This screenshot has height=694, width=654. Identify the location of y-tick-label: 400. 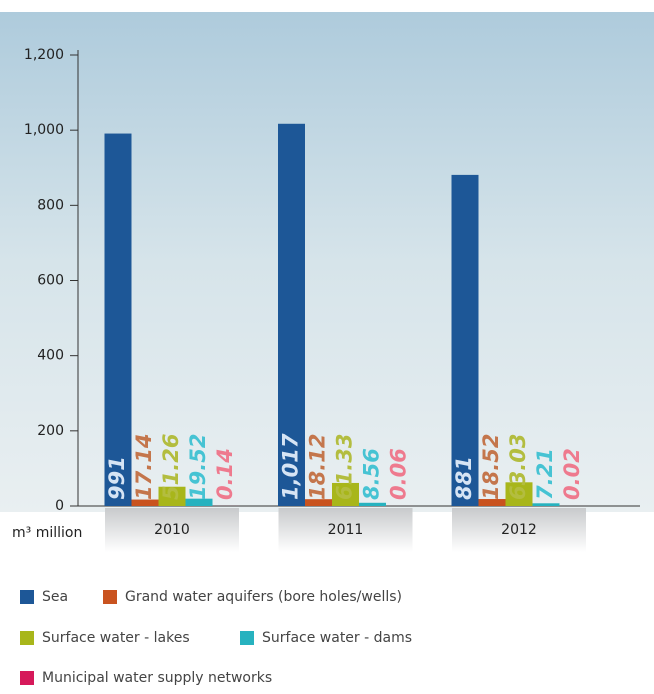
(50, 356).